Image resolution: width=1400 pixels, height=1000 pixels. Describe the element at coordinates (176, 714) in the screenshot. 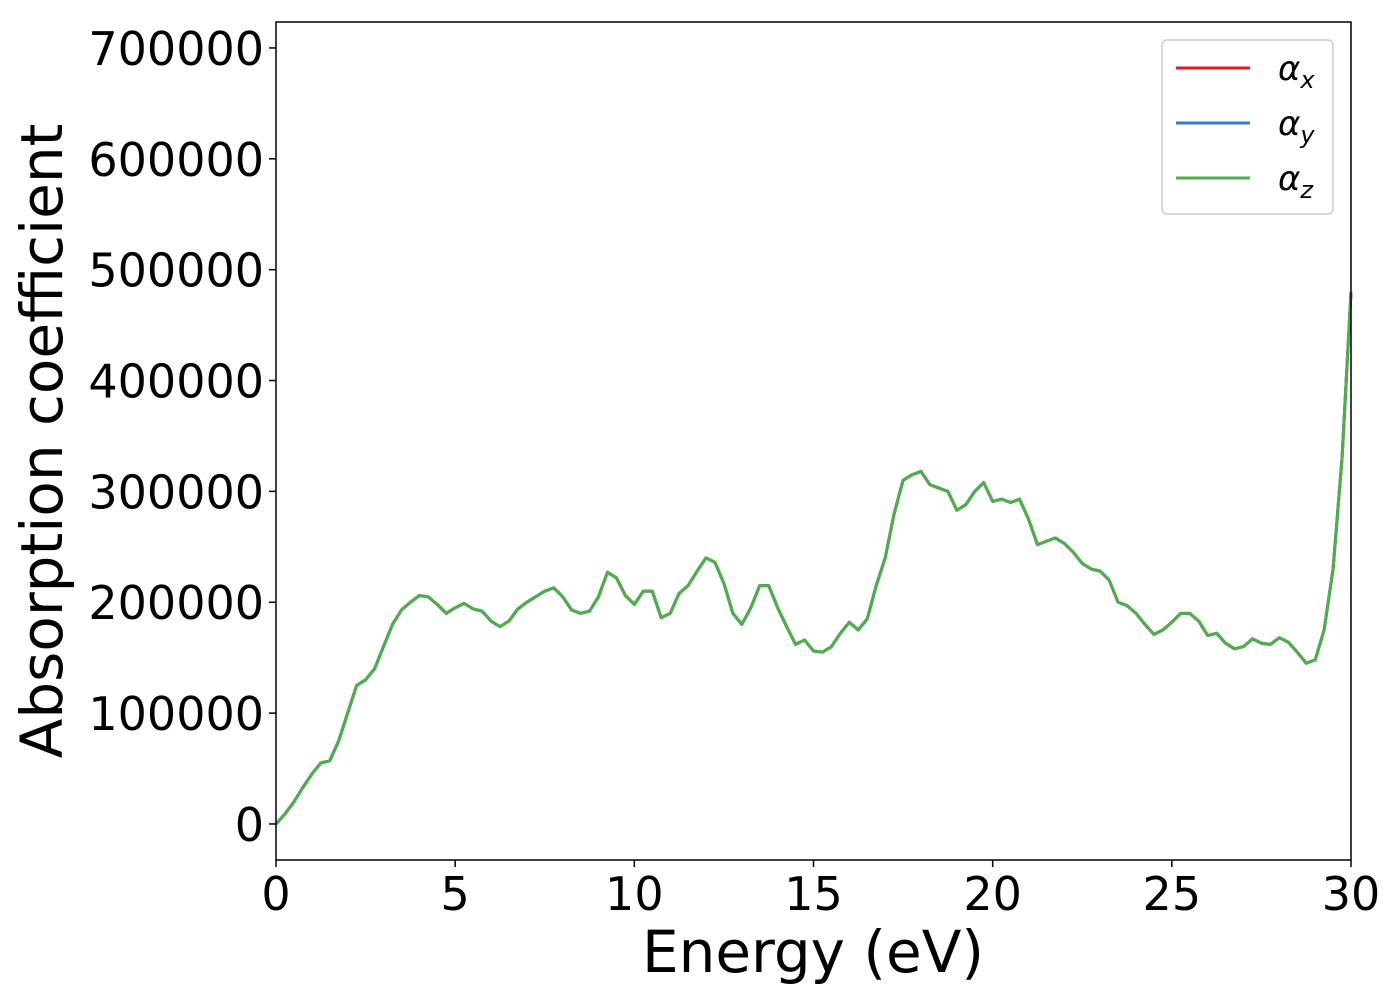

I see `y-tick-label: 100000` at that location.